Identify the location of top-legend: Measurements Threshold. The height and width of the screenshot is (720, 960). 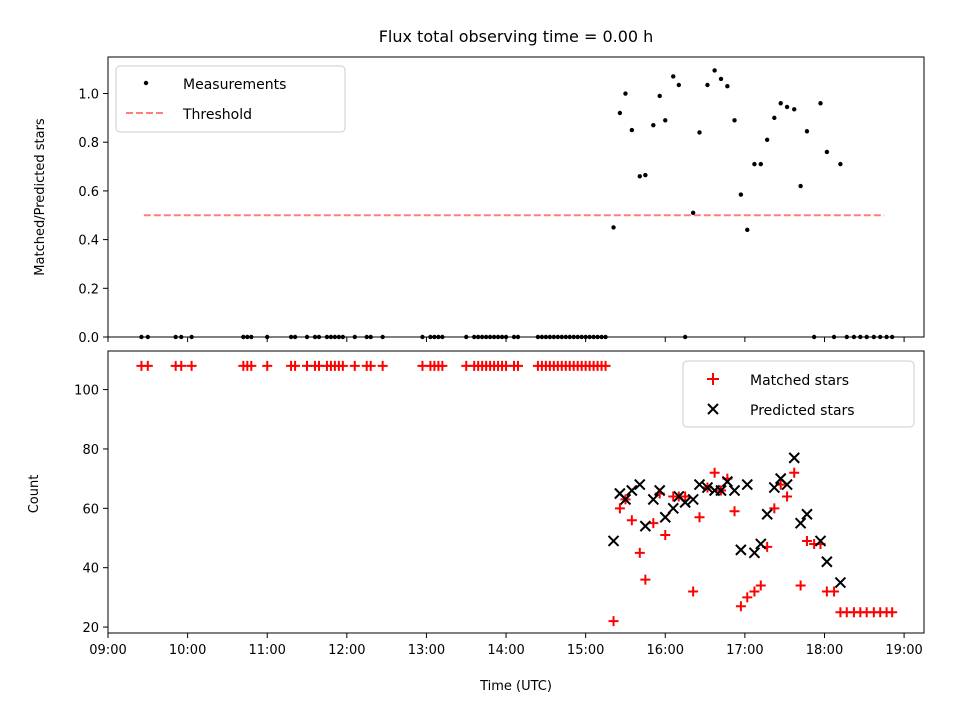
(230, 99).